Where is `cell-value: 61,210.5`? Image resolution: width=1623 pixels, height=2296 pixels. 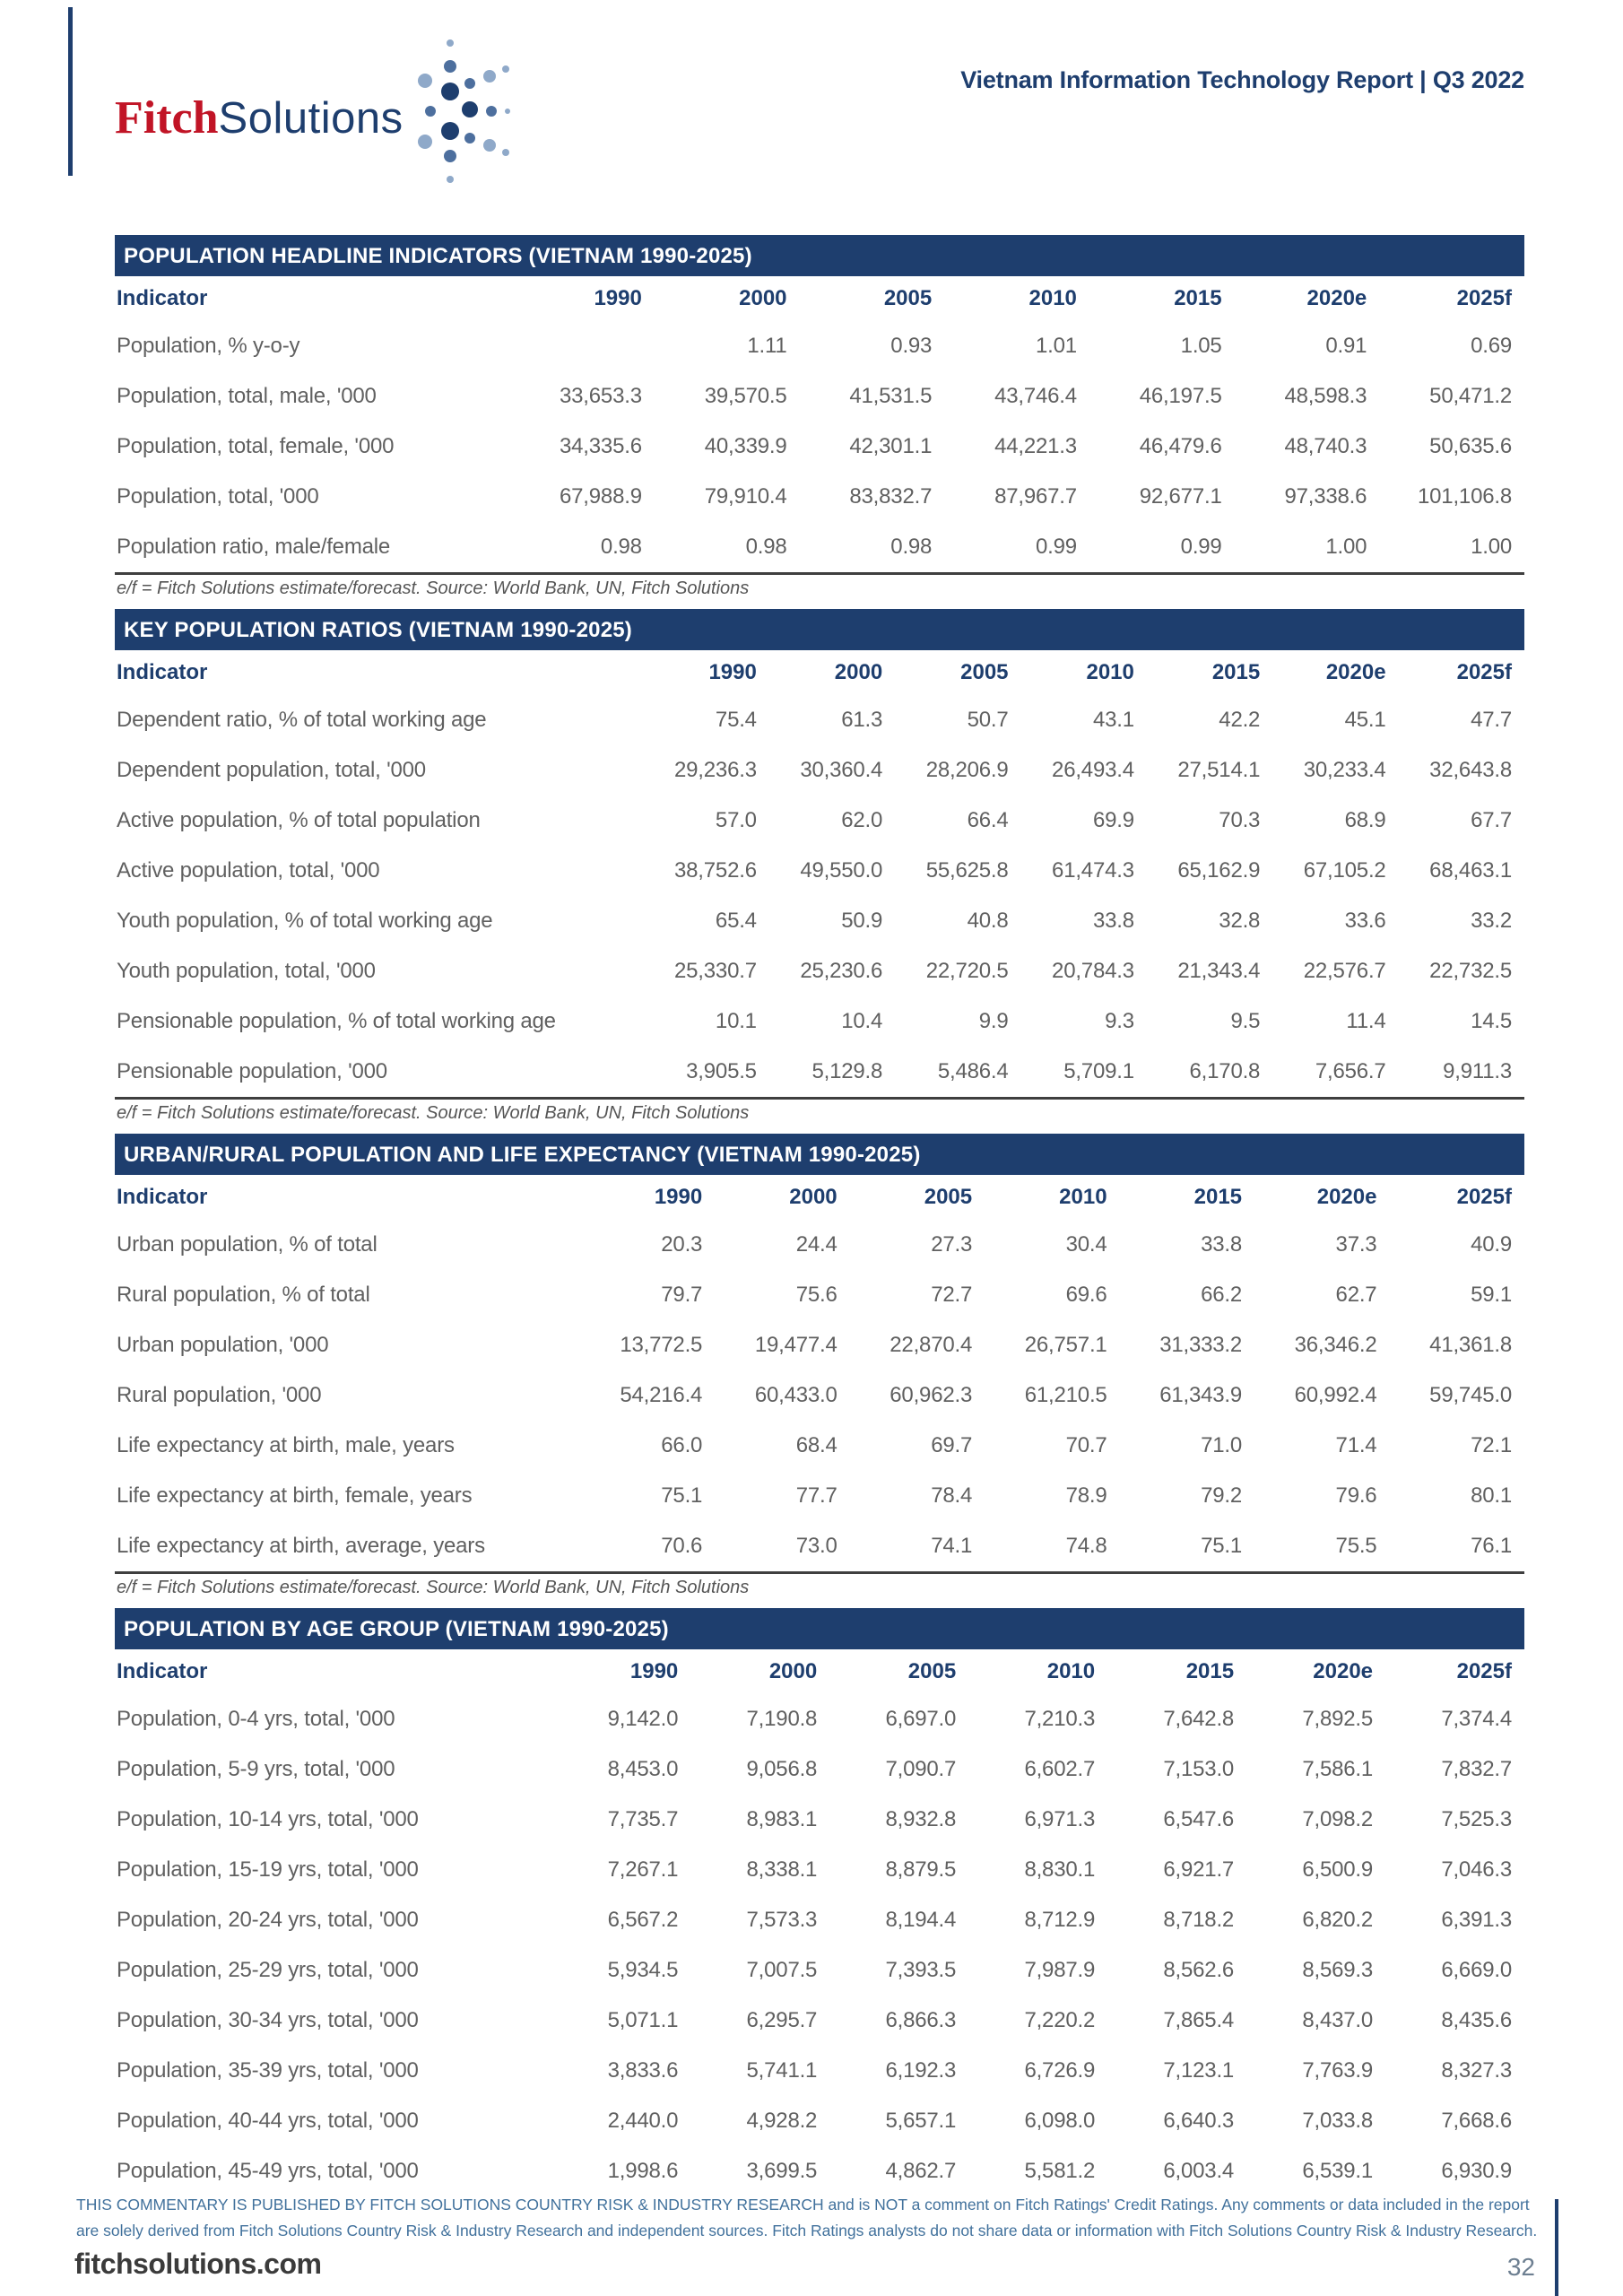
cell-value: 61,210.5 is located at coordinates (1065, 1395).